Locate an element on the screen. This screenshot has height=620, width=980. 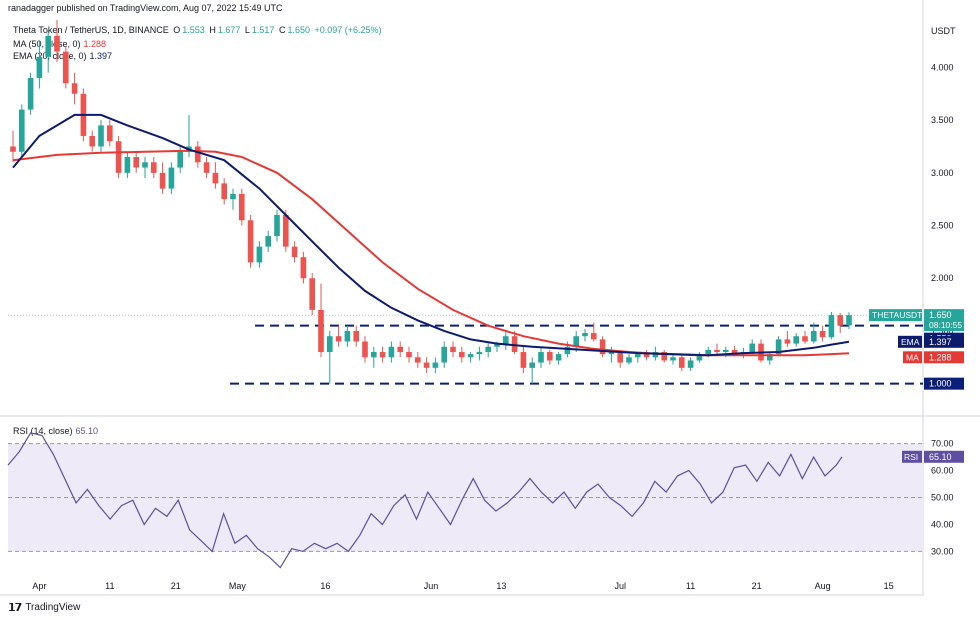
high-value: 1.677 is located at coordinates (229, 30).